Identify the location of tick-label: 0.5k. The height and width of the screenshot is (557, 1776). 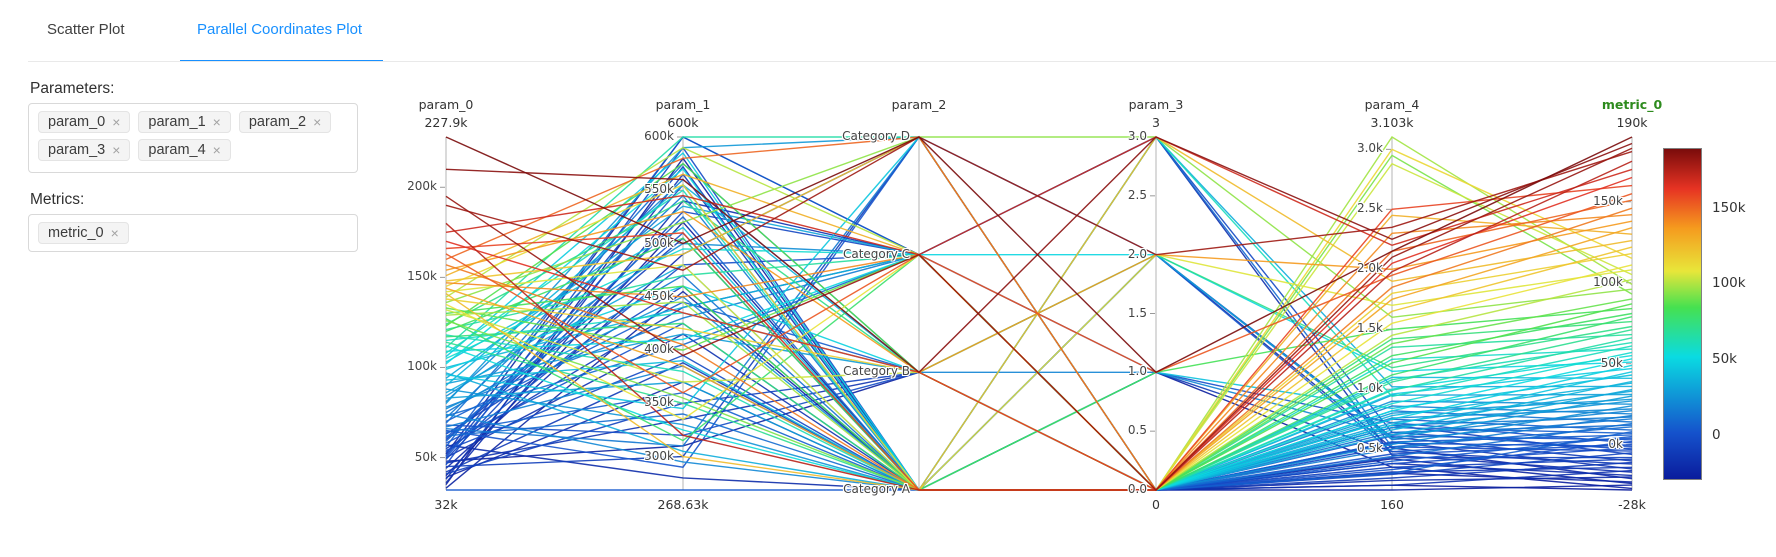
(1369, 448).